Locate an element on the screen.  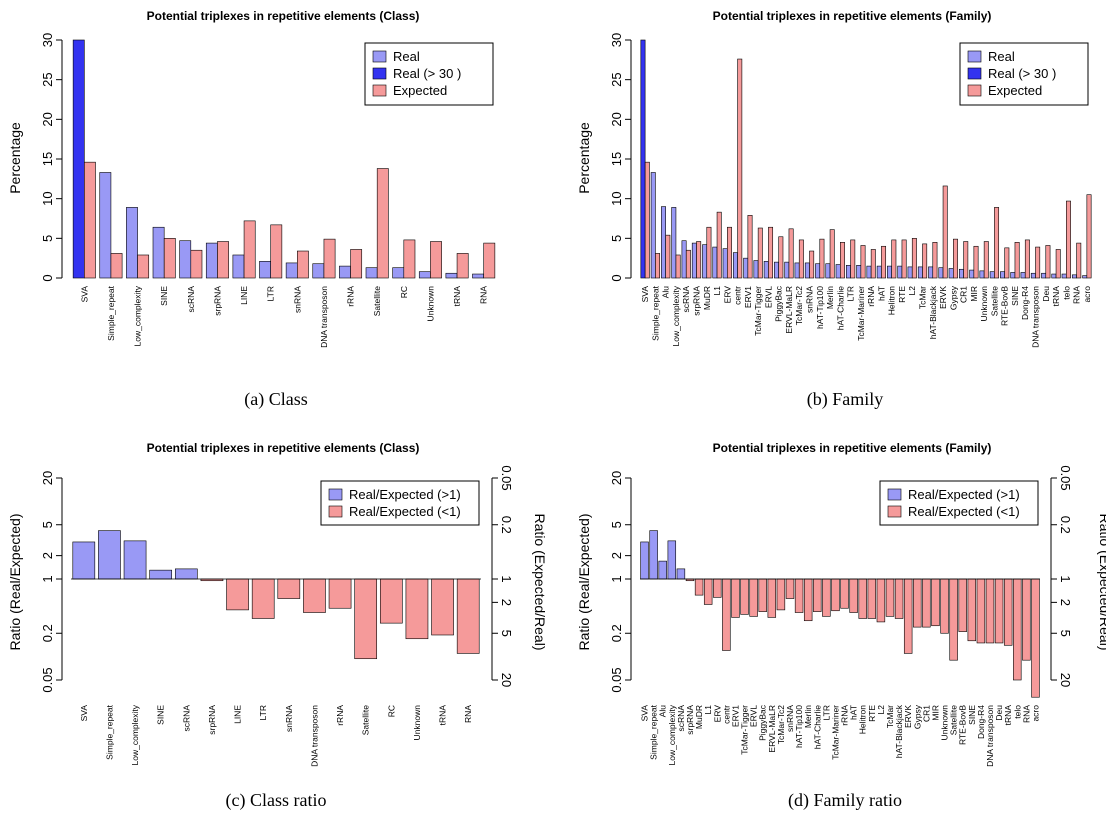
panel-d-category-label: Simple_repeat is located at coordinates (654, 731).